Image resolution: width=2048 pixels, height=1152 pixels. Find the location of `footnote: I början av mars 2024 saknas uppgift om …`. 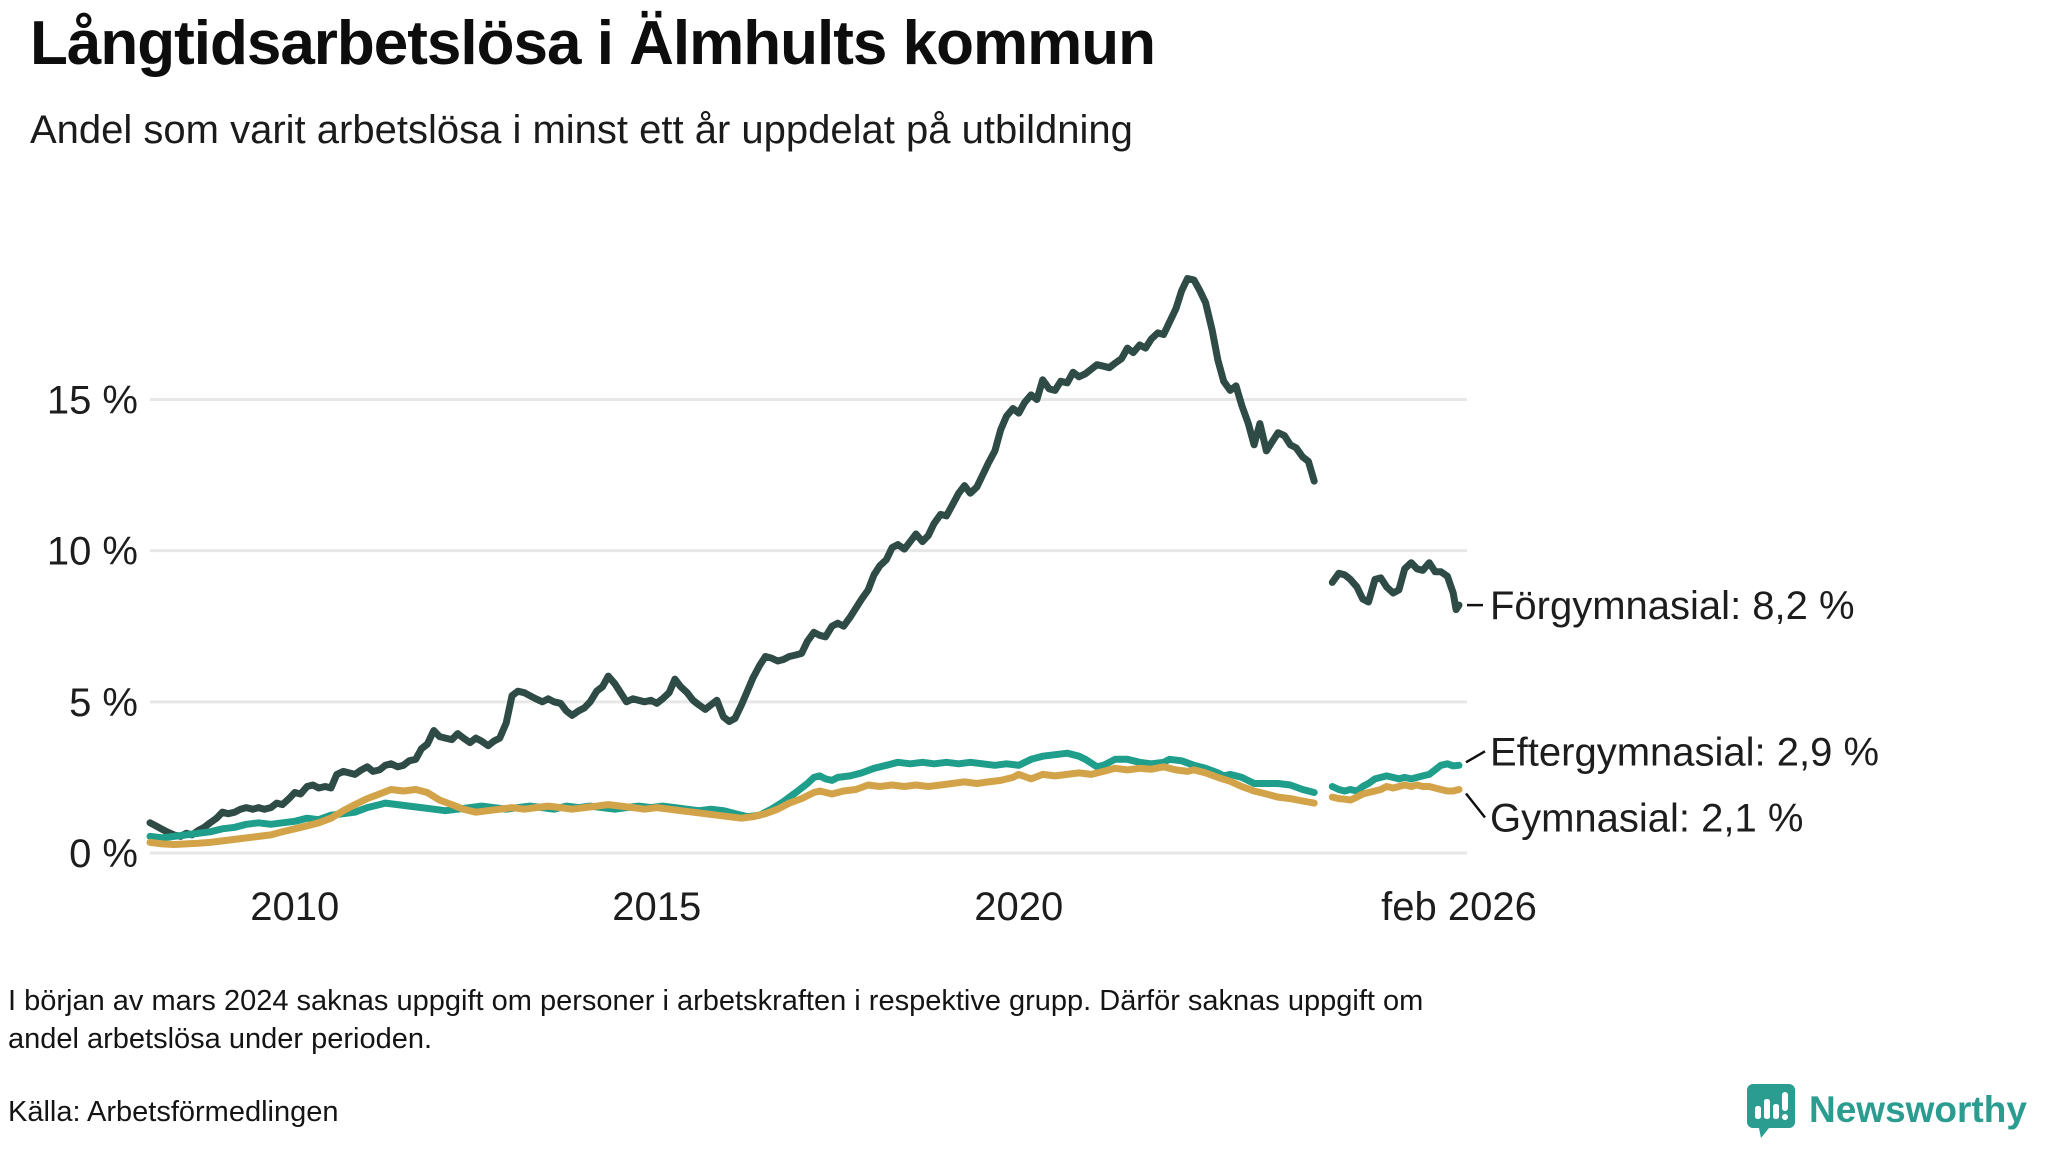

footnote: I början av mars 2024 saknas uppgift om … is located at coordinates (988, 1020).